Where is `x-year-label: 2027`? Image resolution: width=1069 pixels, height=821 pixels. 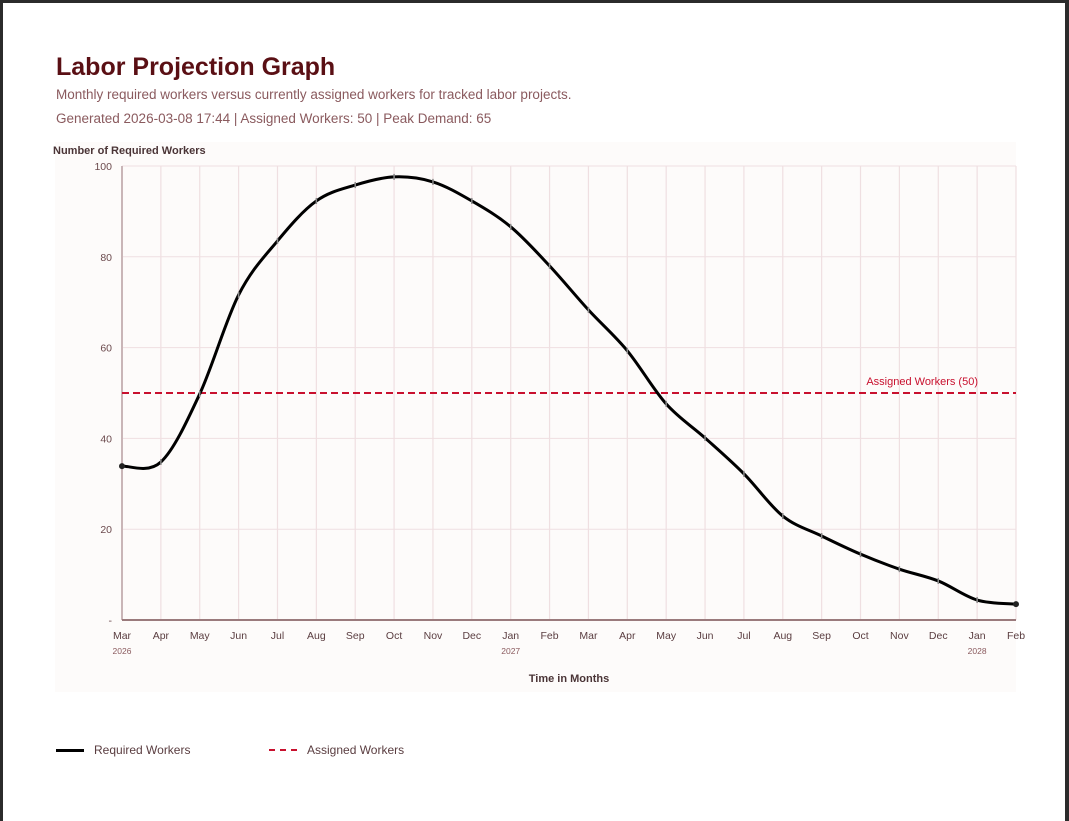
x-year-label: 2027 is located at coordinates (510, 651).